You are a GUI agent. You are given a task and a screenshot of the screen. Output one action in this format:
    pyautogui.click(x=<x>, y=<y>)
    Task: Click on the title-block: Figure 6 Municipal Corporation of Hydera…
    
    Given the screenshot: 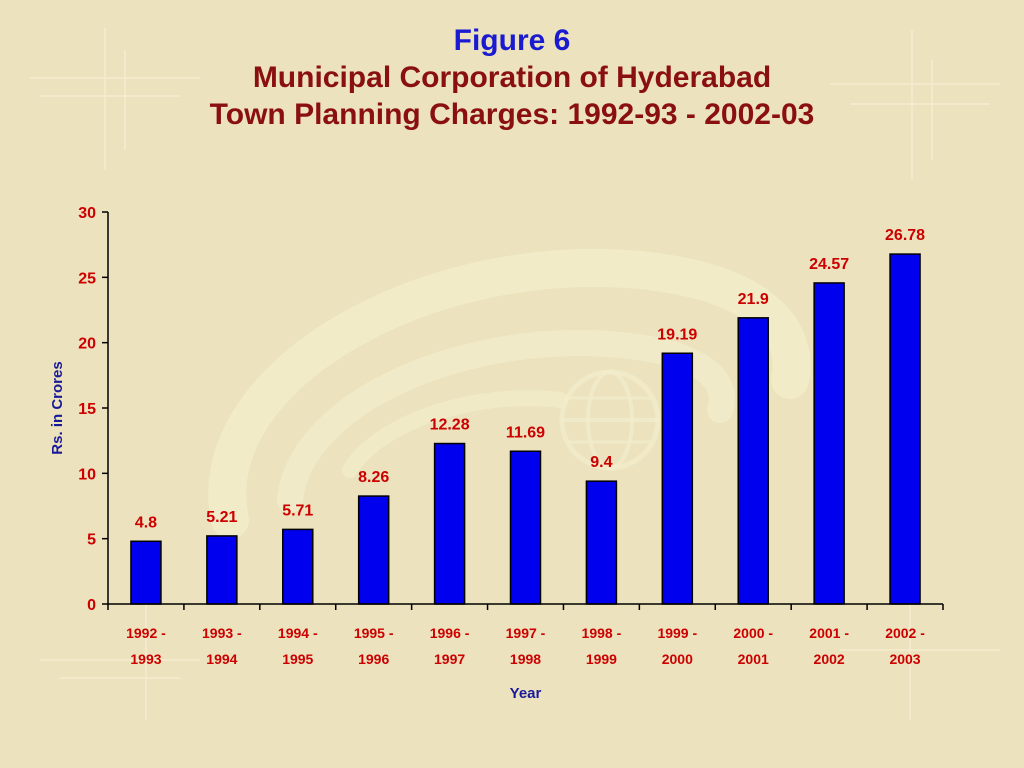 What is the action you would take?
    pyautogui.click(x=512, y=77)
    